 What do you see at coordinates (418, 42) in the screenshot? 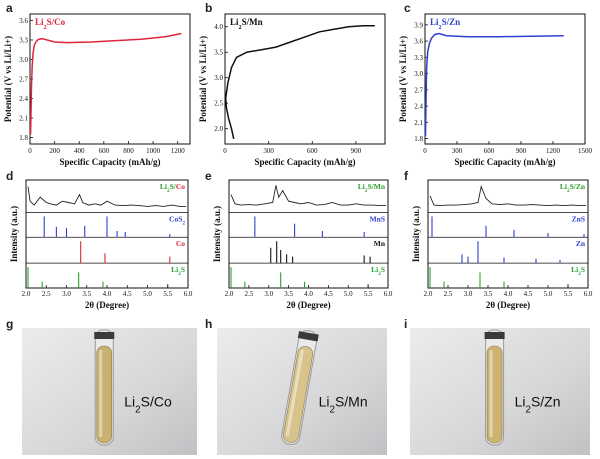
I see `y-tick-label: 3.6` at bounding box center [418, 42].